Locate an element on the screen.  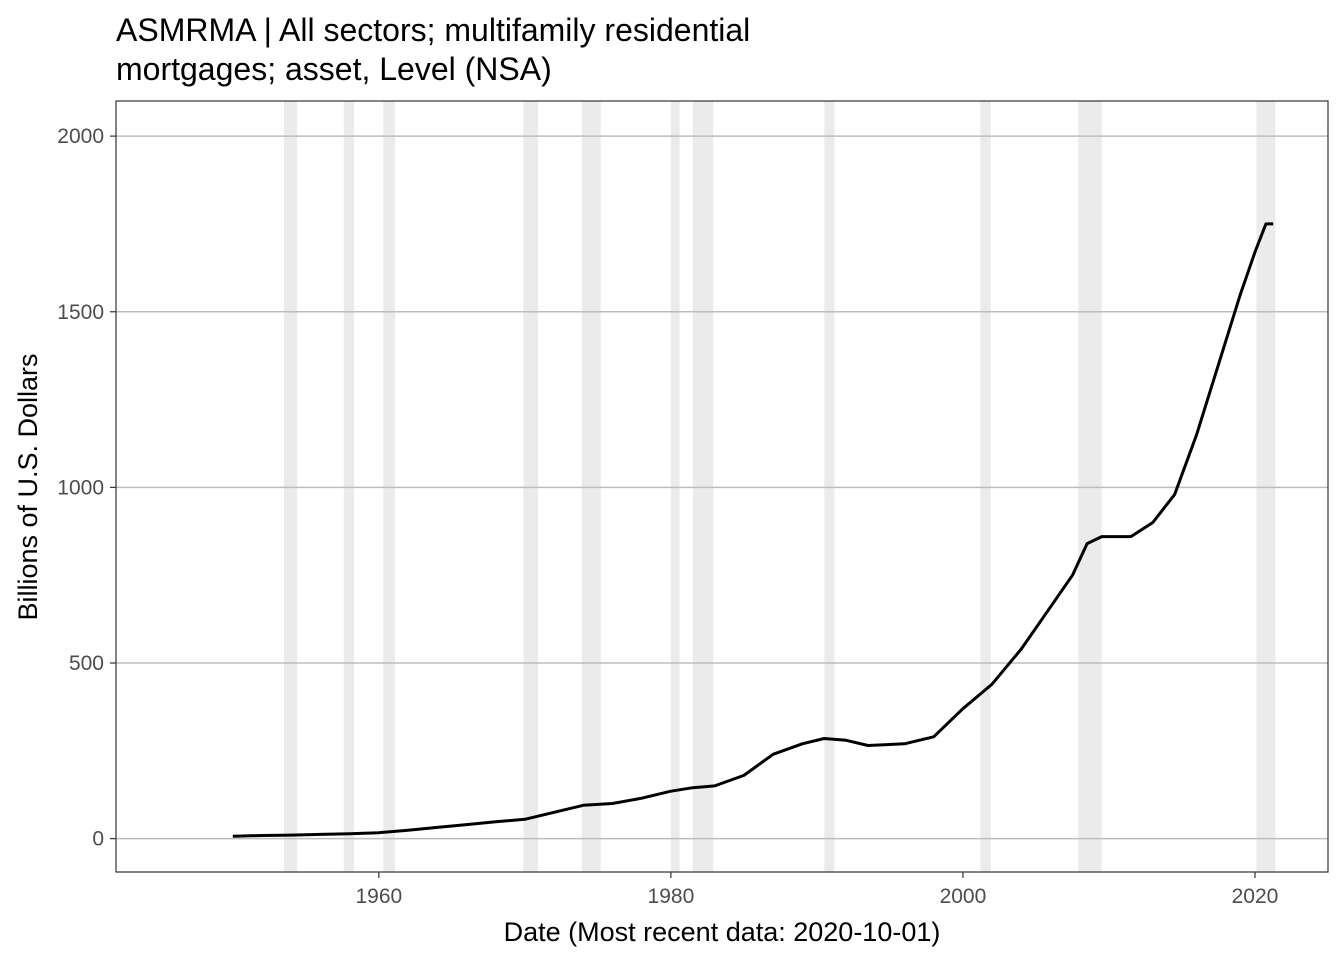
y-axis-ticks: 0 500 1000 1500 2000 is located at coordinates (86, 488).